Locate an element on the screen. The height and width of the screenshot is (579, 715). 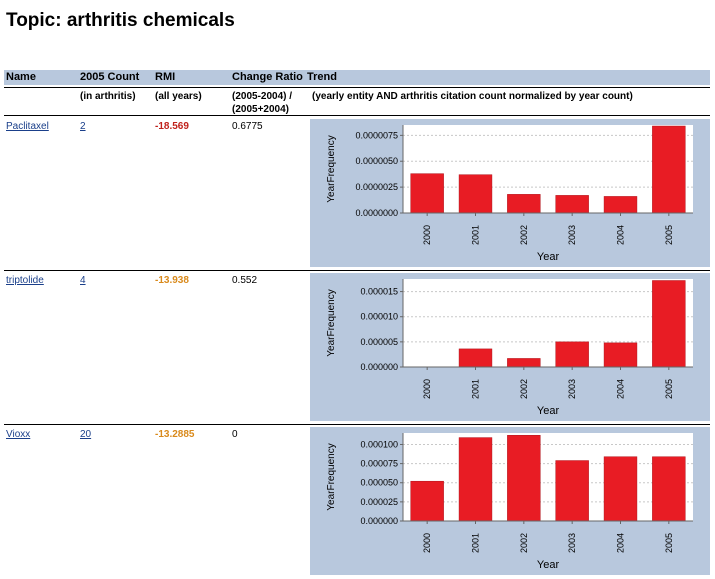
change-ratio-value: 0 is located at coordinates (235, 434).